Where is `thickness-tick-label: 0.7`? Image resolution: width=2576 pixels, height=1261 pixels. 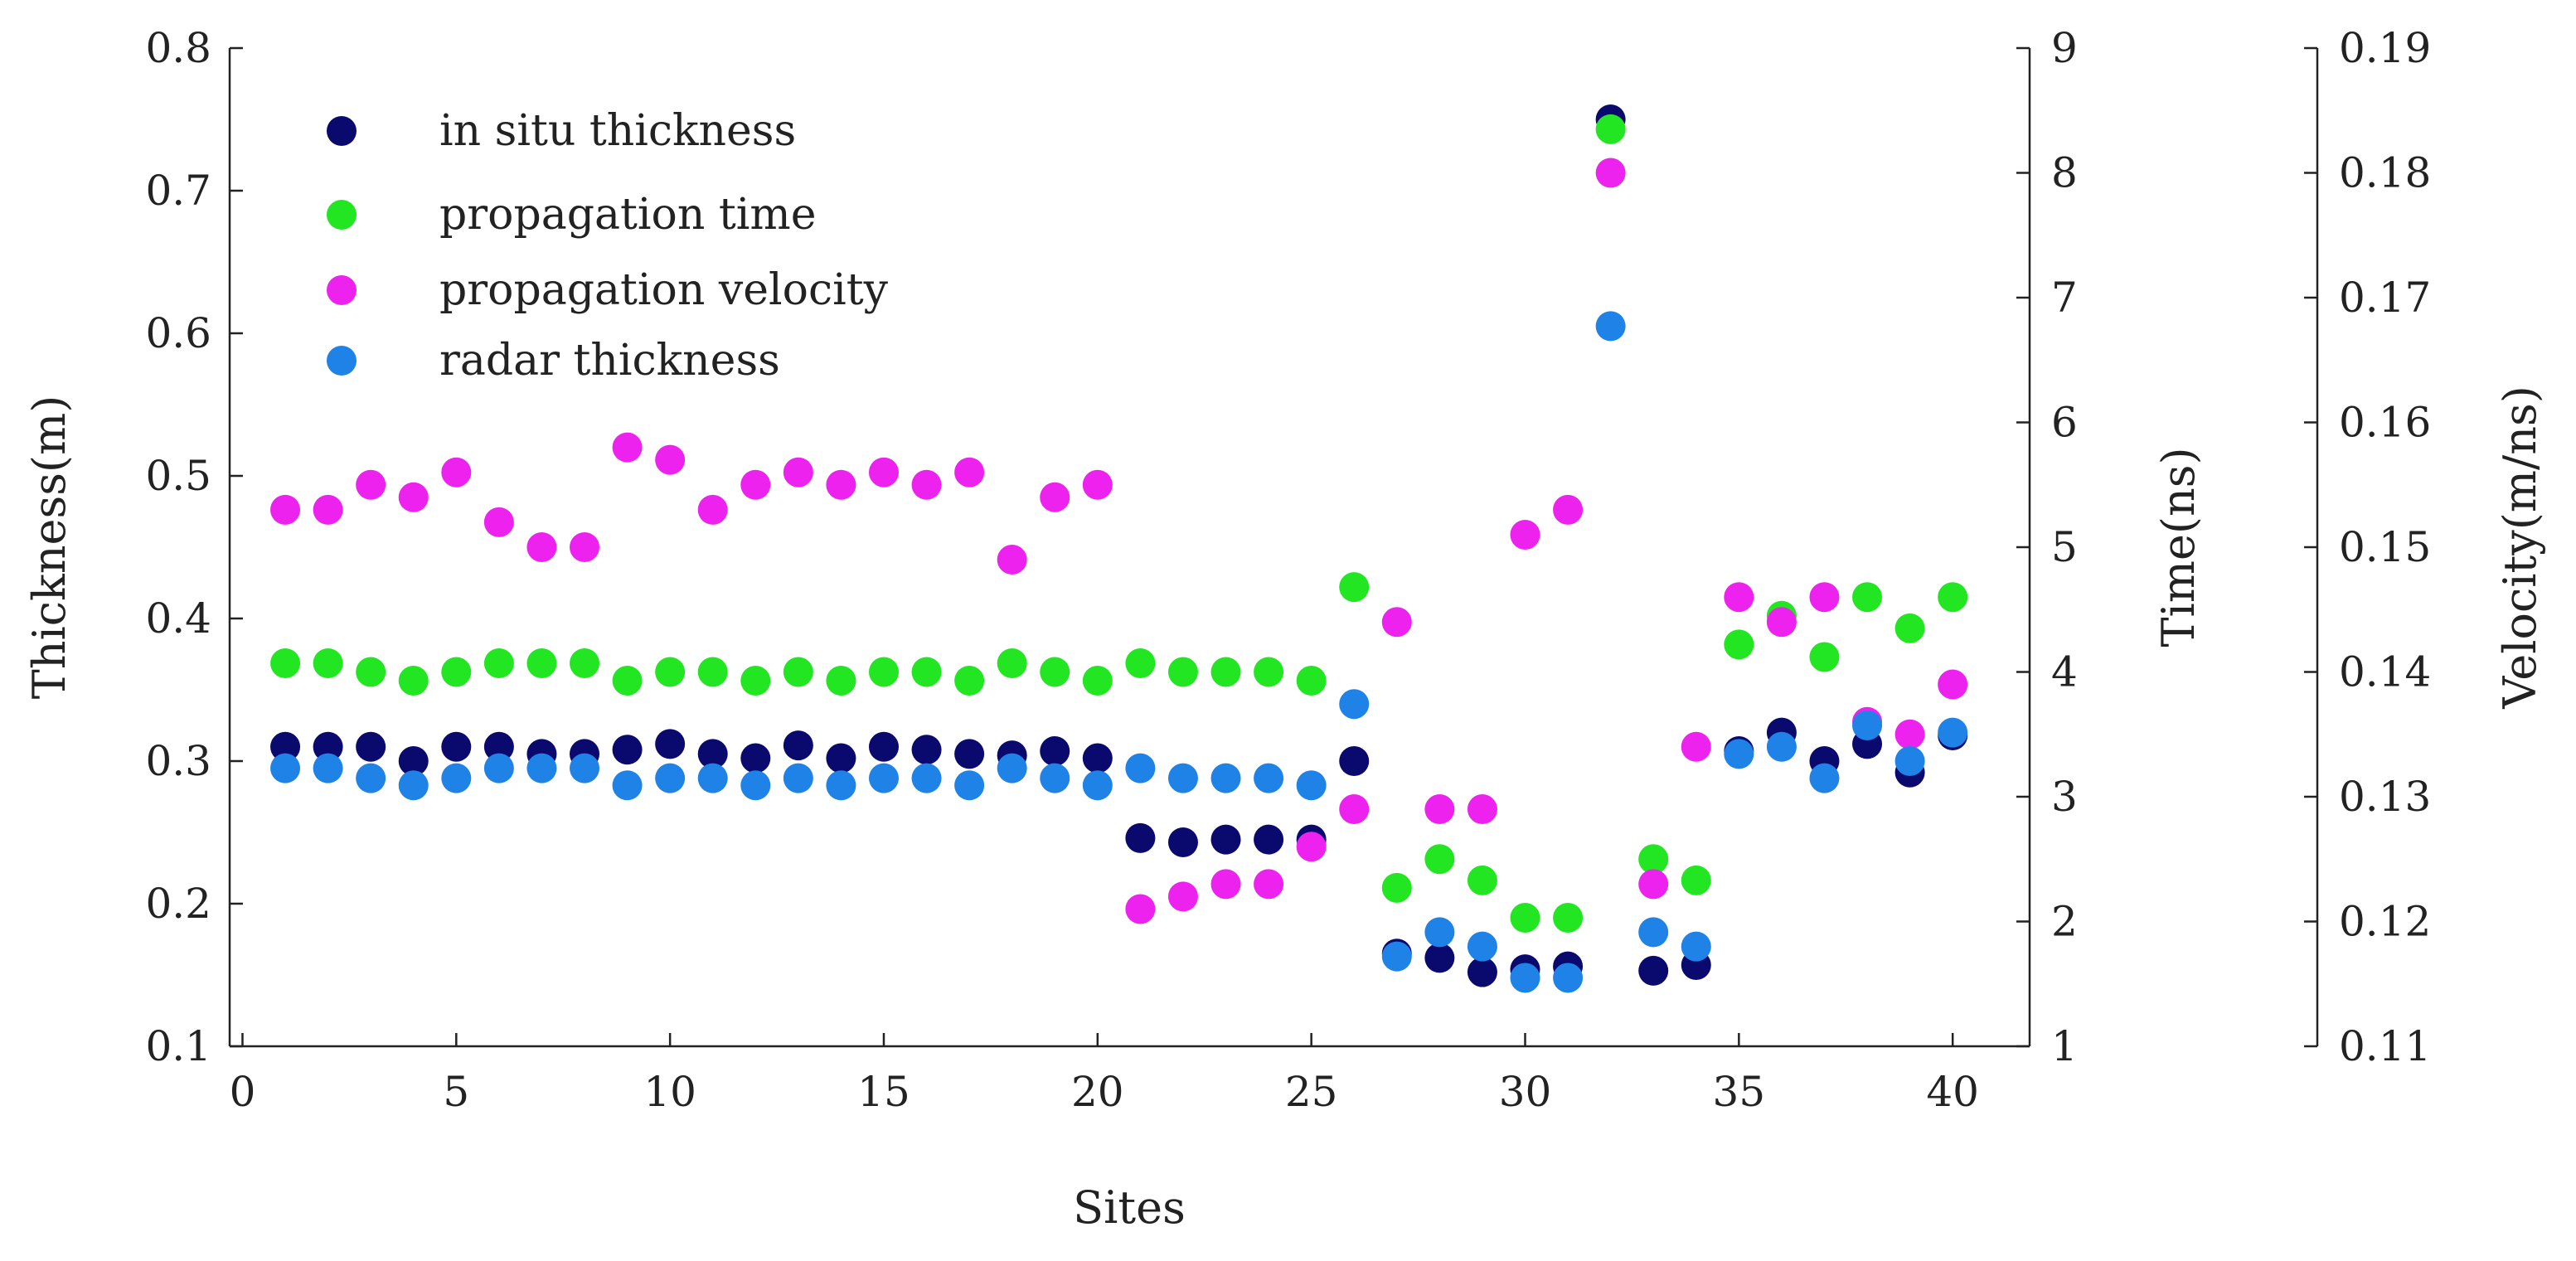
thickness-tick-label: 0.7 is located at coordinates (178, 191).